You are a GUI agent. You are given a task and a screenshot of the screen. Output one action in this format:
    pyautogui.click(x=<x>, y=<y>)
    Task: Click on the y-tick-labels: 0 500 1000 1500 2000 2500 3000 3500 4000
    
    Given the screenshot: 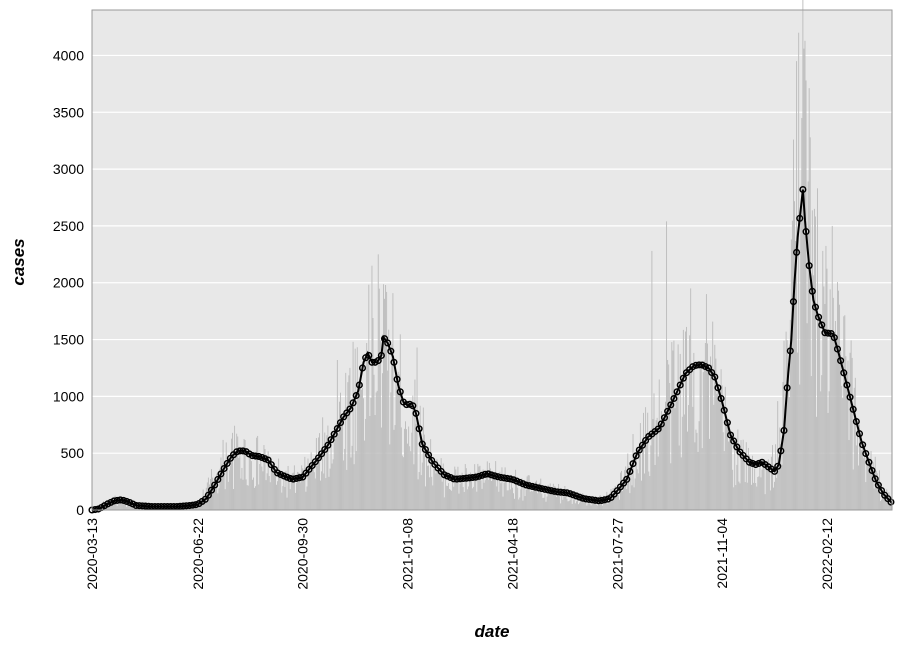 What is the action you would take?
    pyautogui.click(x=68, y=282)
    